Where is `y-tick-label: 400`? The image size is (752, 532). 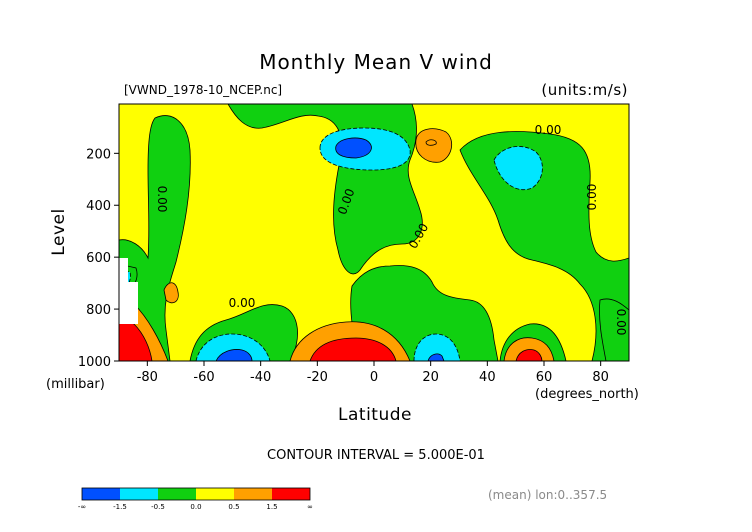 y-tick-label: 400 is located at coordinates (98, 206).